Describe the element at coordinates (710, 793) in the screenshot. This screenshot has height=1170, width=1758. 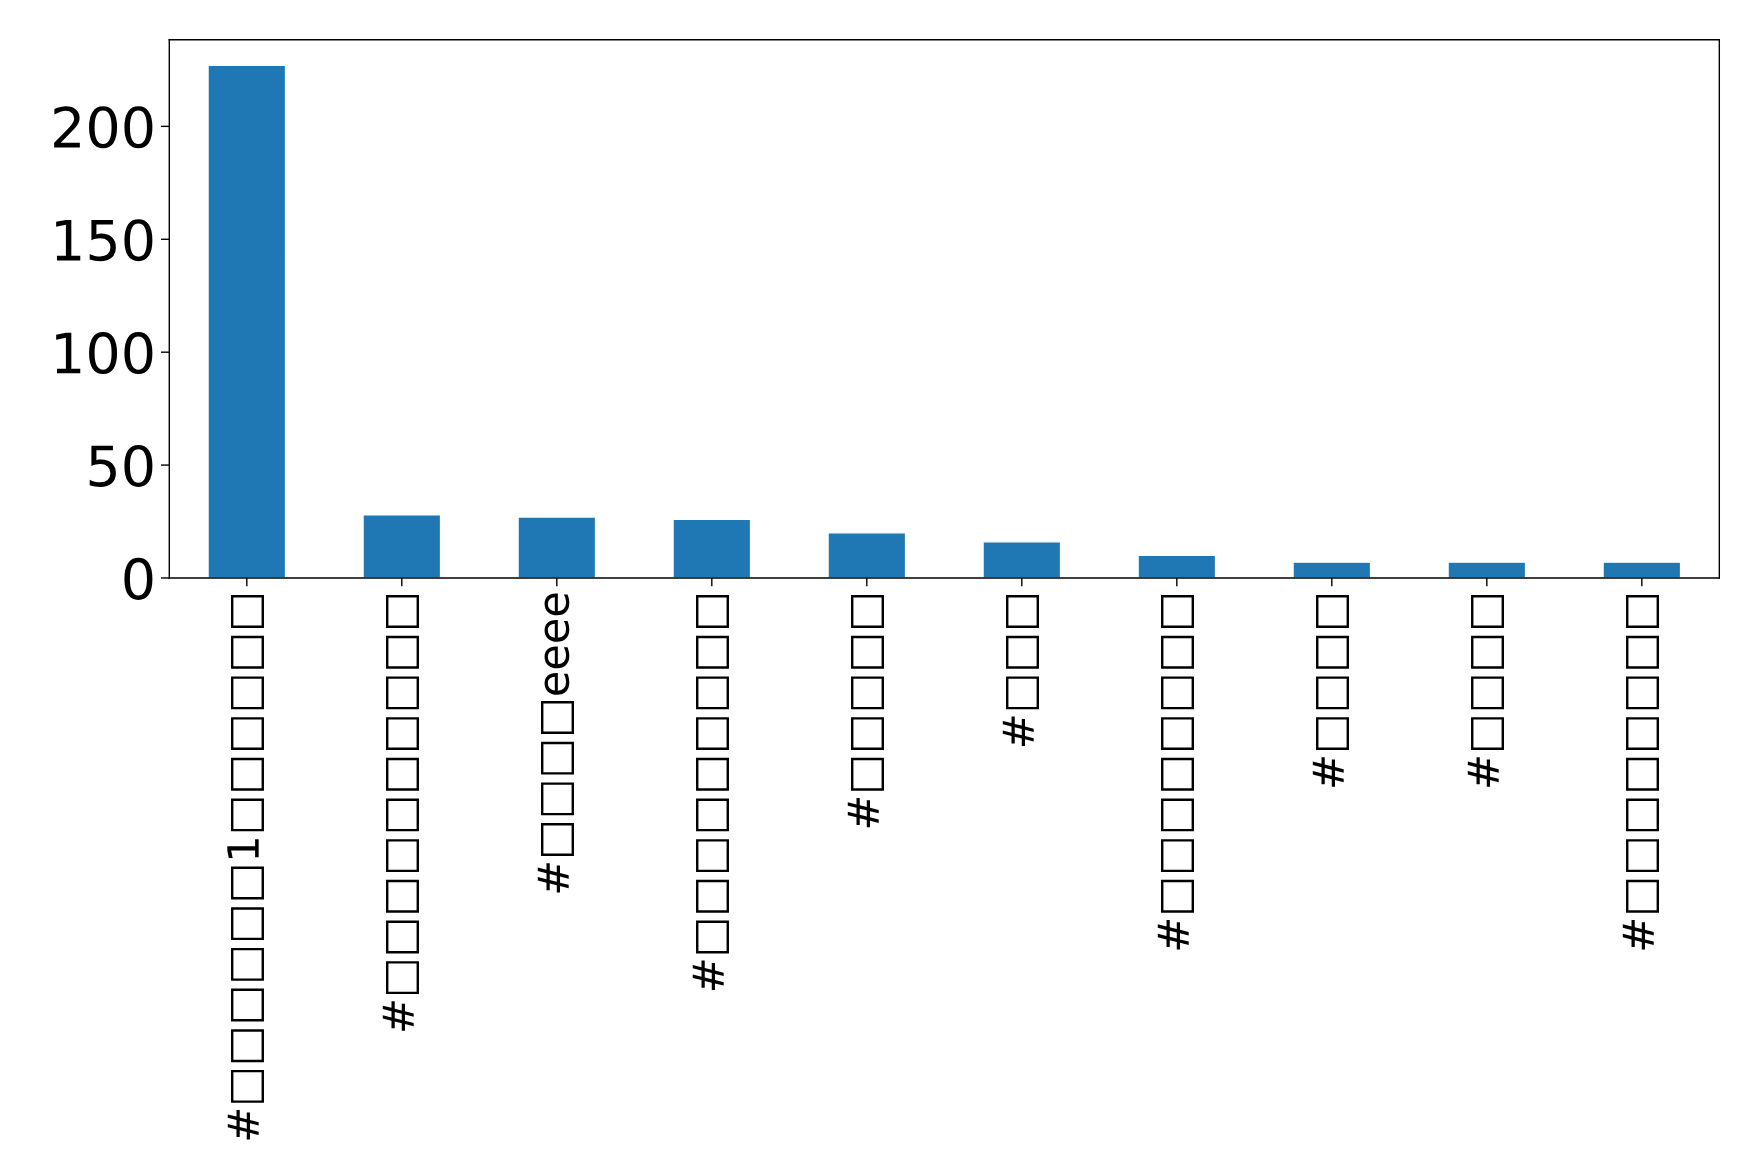
I see `x-tick-label: #□□□□□□□□□` at that location.